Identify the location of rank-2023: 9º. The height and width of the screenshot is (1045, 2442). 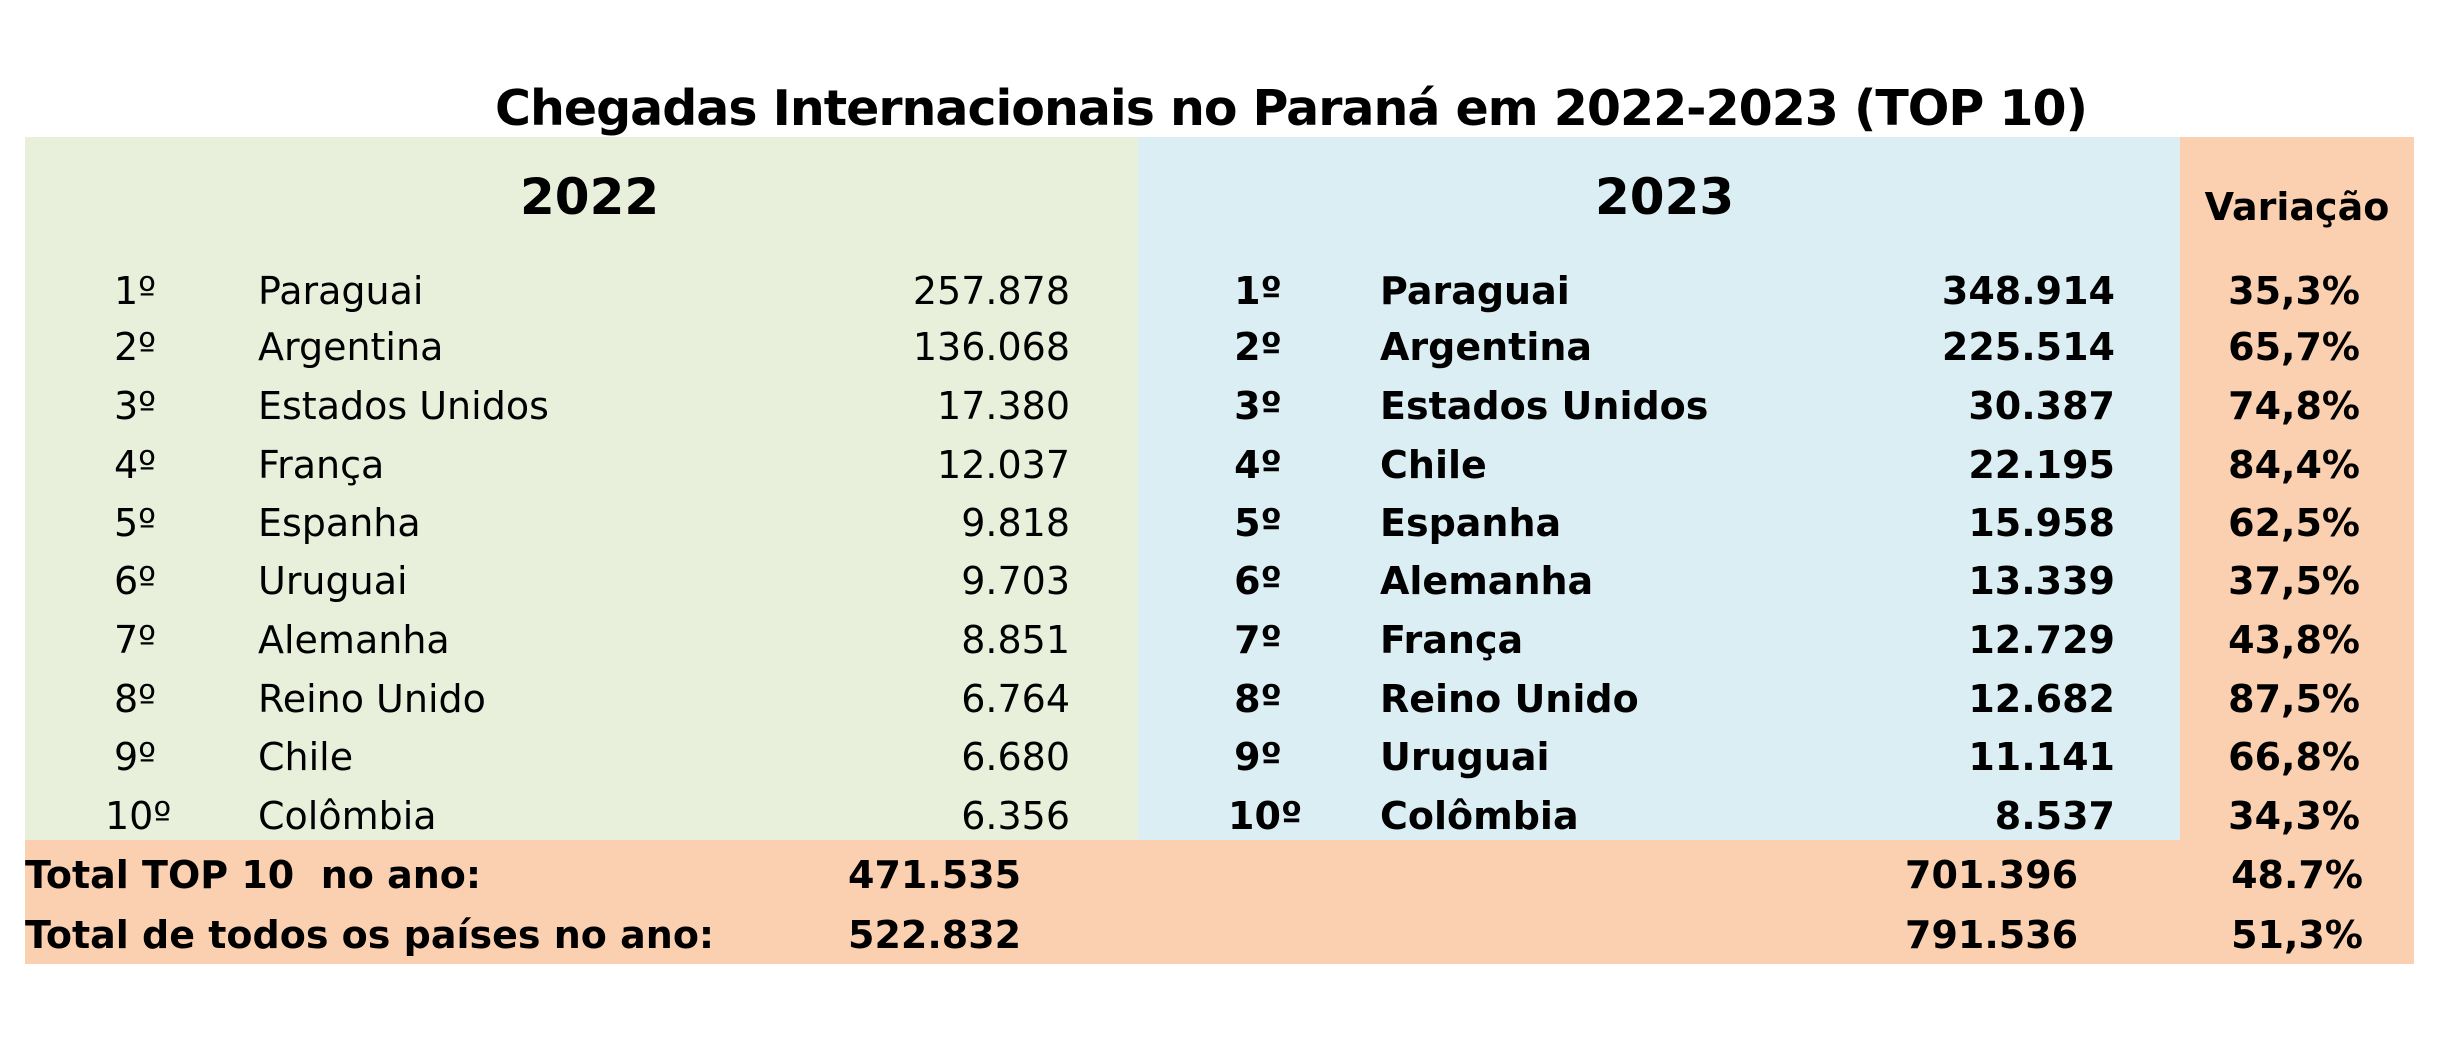
(1258, 757).